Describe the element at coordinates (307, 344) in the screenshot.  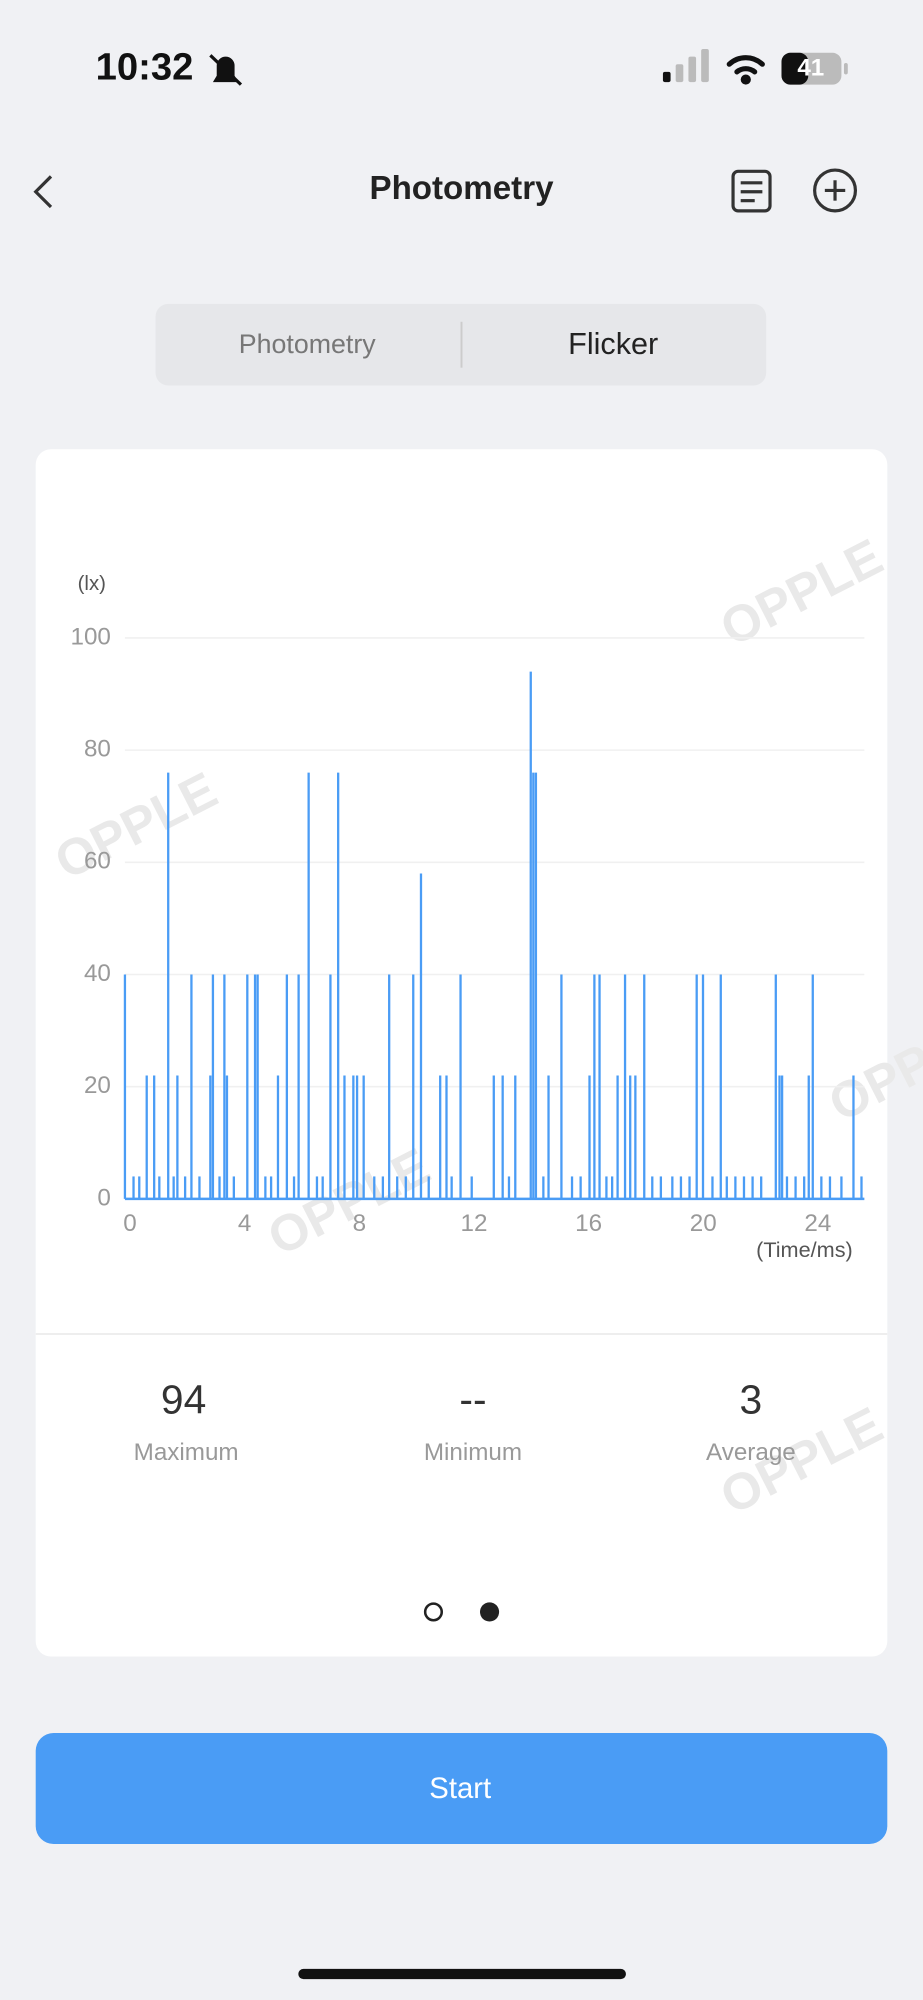
I see `tab: Photometry` at that location.